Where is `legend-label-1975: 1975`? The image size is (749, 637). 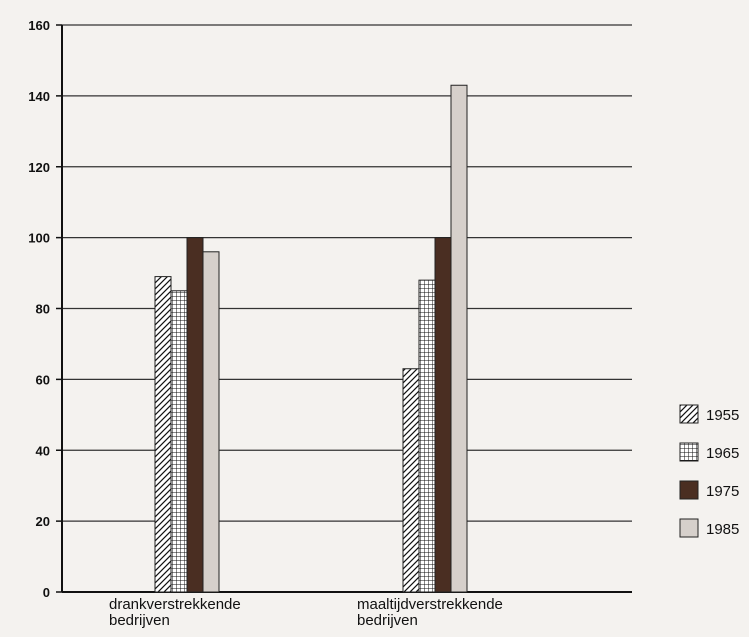 legend-label-1975: 1975 is located at coordinates (722, 491).